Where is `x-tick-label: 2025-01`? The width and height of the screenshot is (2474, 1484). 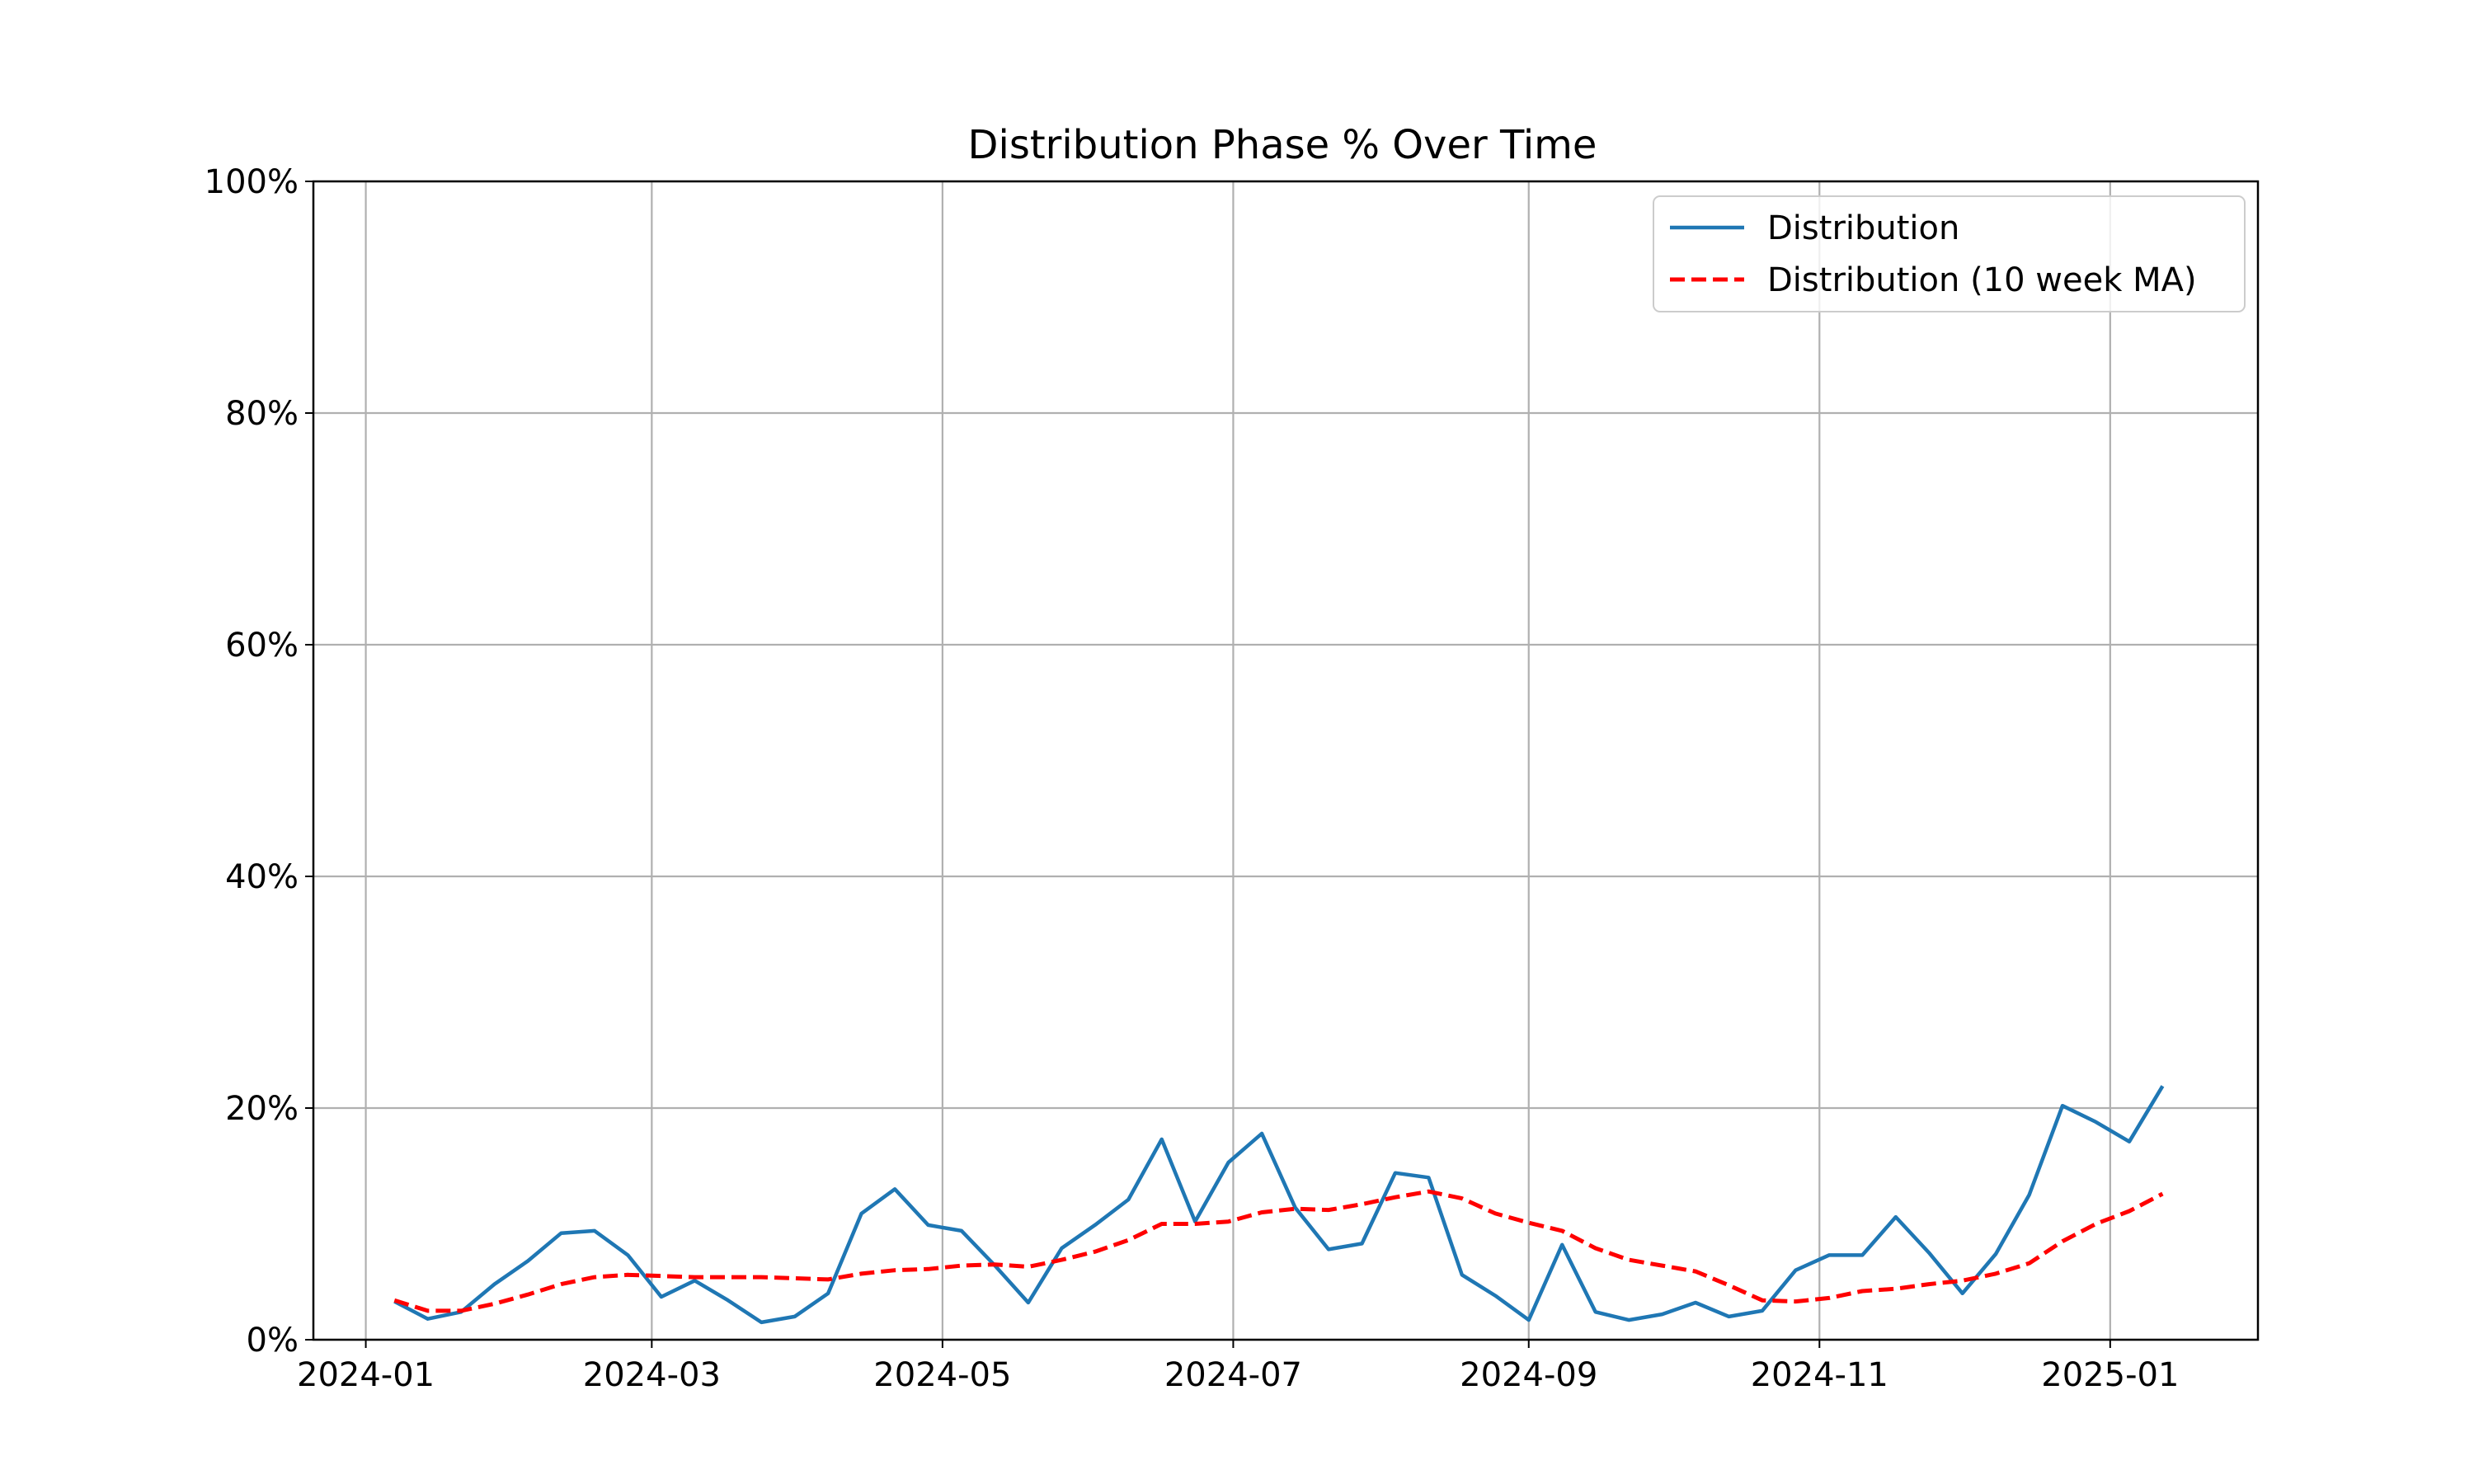 x-tick-label: 2025-01 is located at coordinates (2110, 1375).